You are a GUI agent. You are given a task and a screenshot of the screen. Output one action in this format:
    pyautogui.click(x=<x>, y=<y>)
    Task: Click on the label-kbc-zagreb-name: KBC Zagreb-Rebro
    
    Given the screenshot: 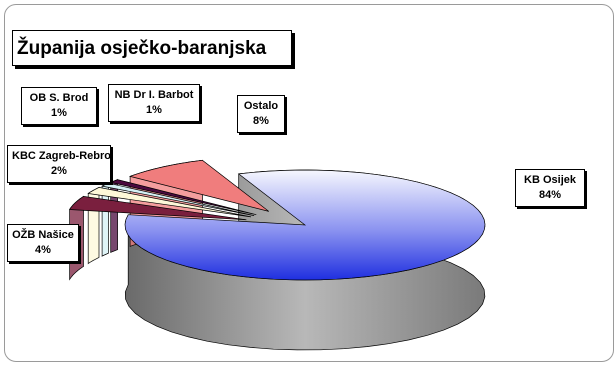 What is the action you would take?
    pyautogui.click(x=62, y=156)
    